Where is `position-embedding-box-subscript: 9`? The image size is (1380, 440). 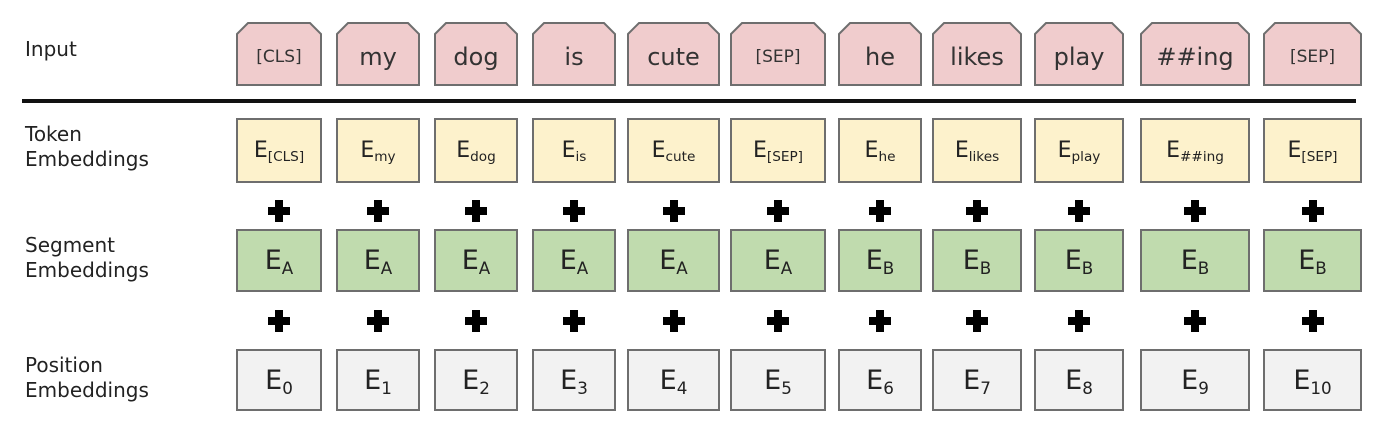 position-embedding-box-subscript: 9 is located at coordinates (1203, 387).